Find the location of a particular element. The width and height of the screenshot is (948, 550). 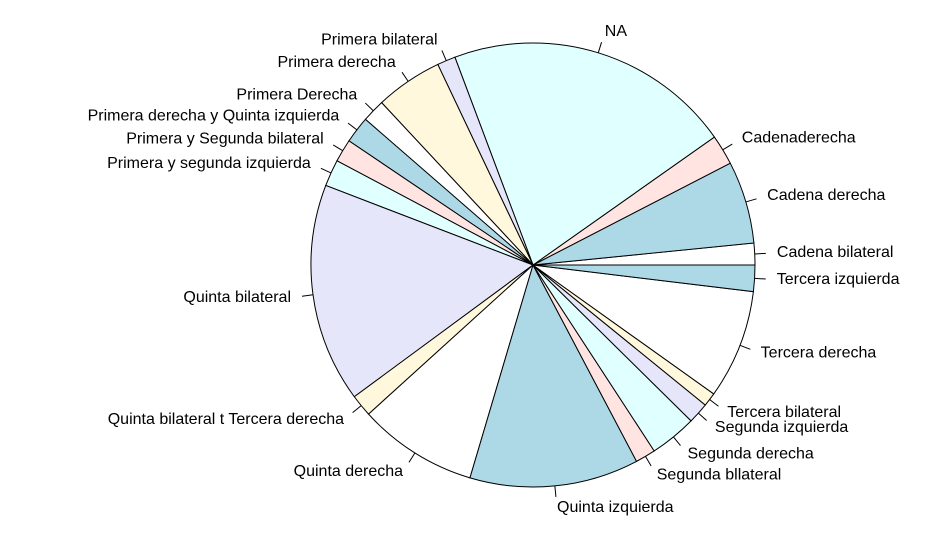

slice-label: Segunda bllateral is located at coordinates (719, 475).